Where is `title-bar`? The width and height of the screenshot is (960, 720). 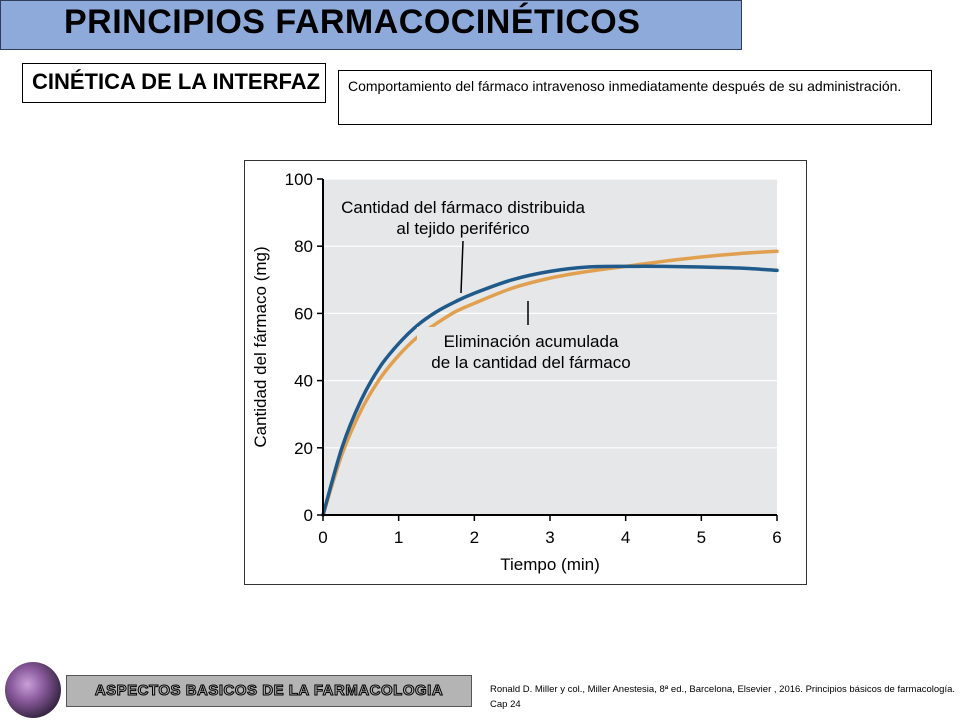
title-bar is located at coordinates (371, 25).